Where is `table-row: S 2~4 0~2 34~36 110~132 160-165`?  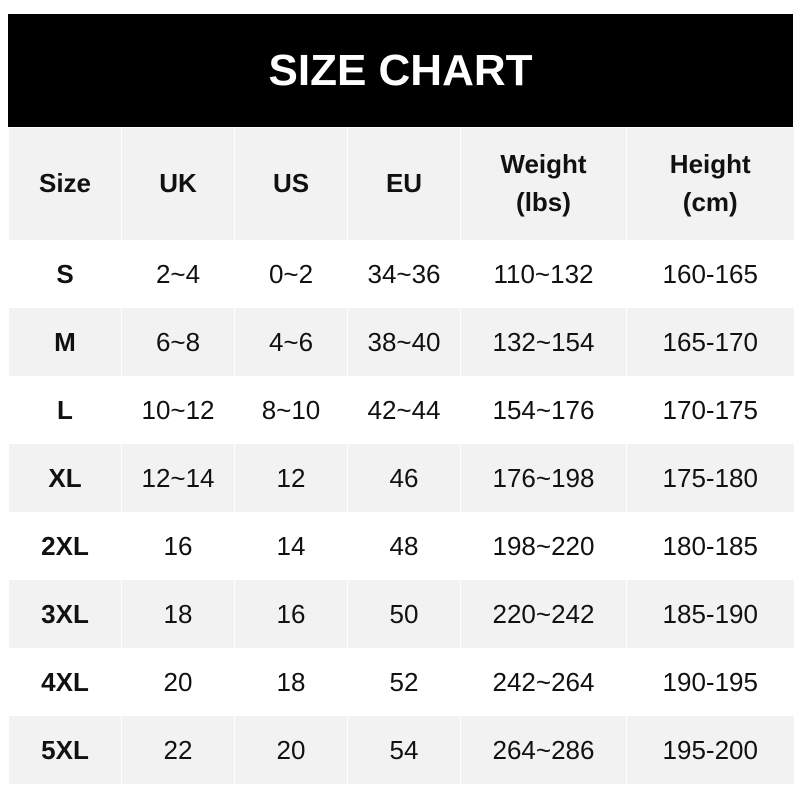 table-row: S 2~4 0~2 34~36 110~132 160-165 is located at coordinates (401, 274).